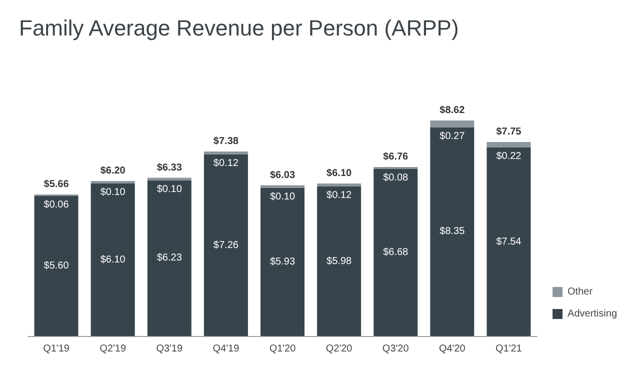 The image size is (640, 372). I want to click on x-tick-label: Q2'19, so click(113, 349).